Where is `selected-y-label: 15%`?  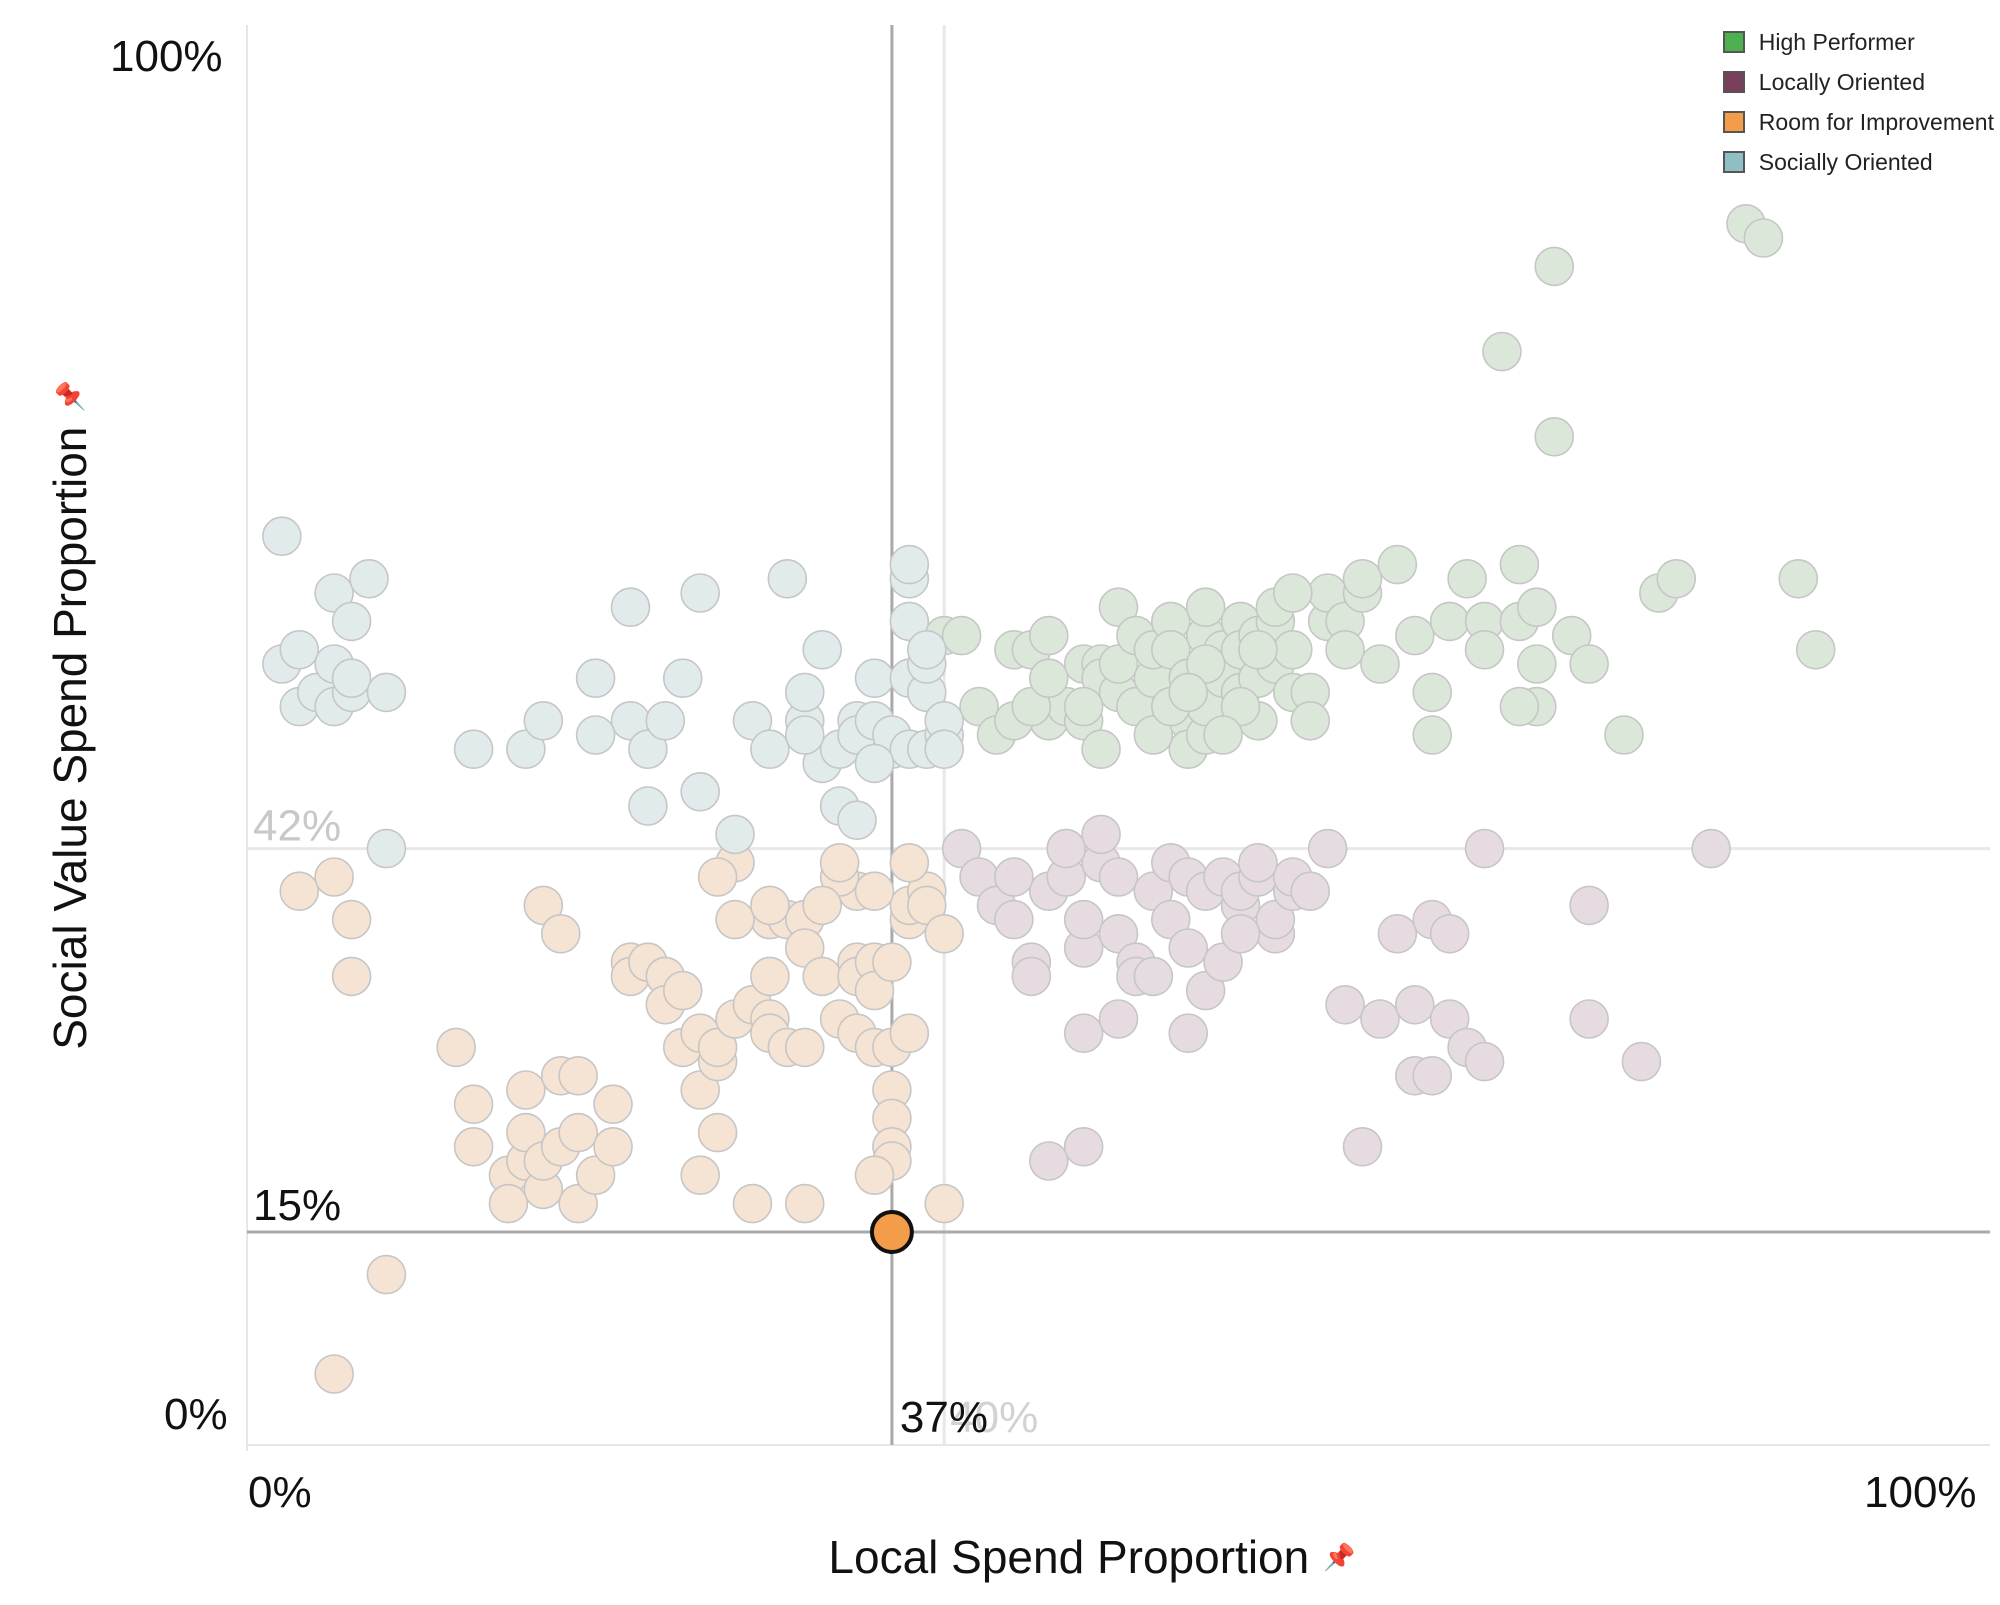
selected-y-label: 15% is located at coordinates (297, 1205).